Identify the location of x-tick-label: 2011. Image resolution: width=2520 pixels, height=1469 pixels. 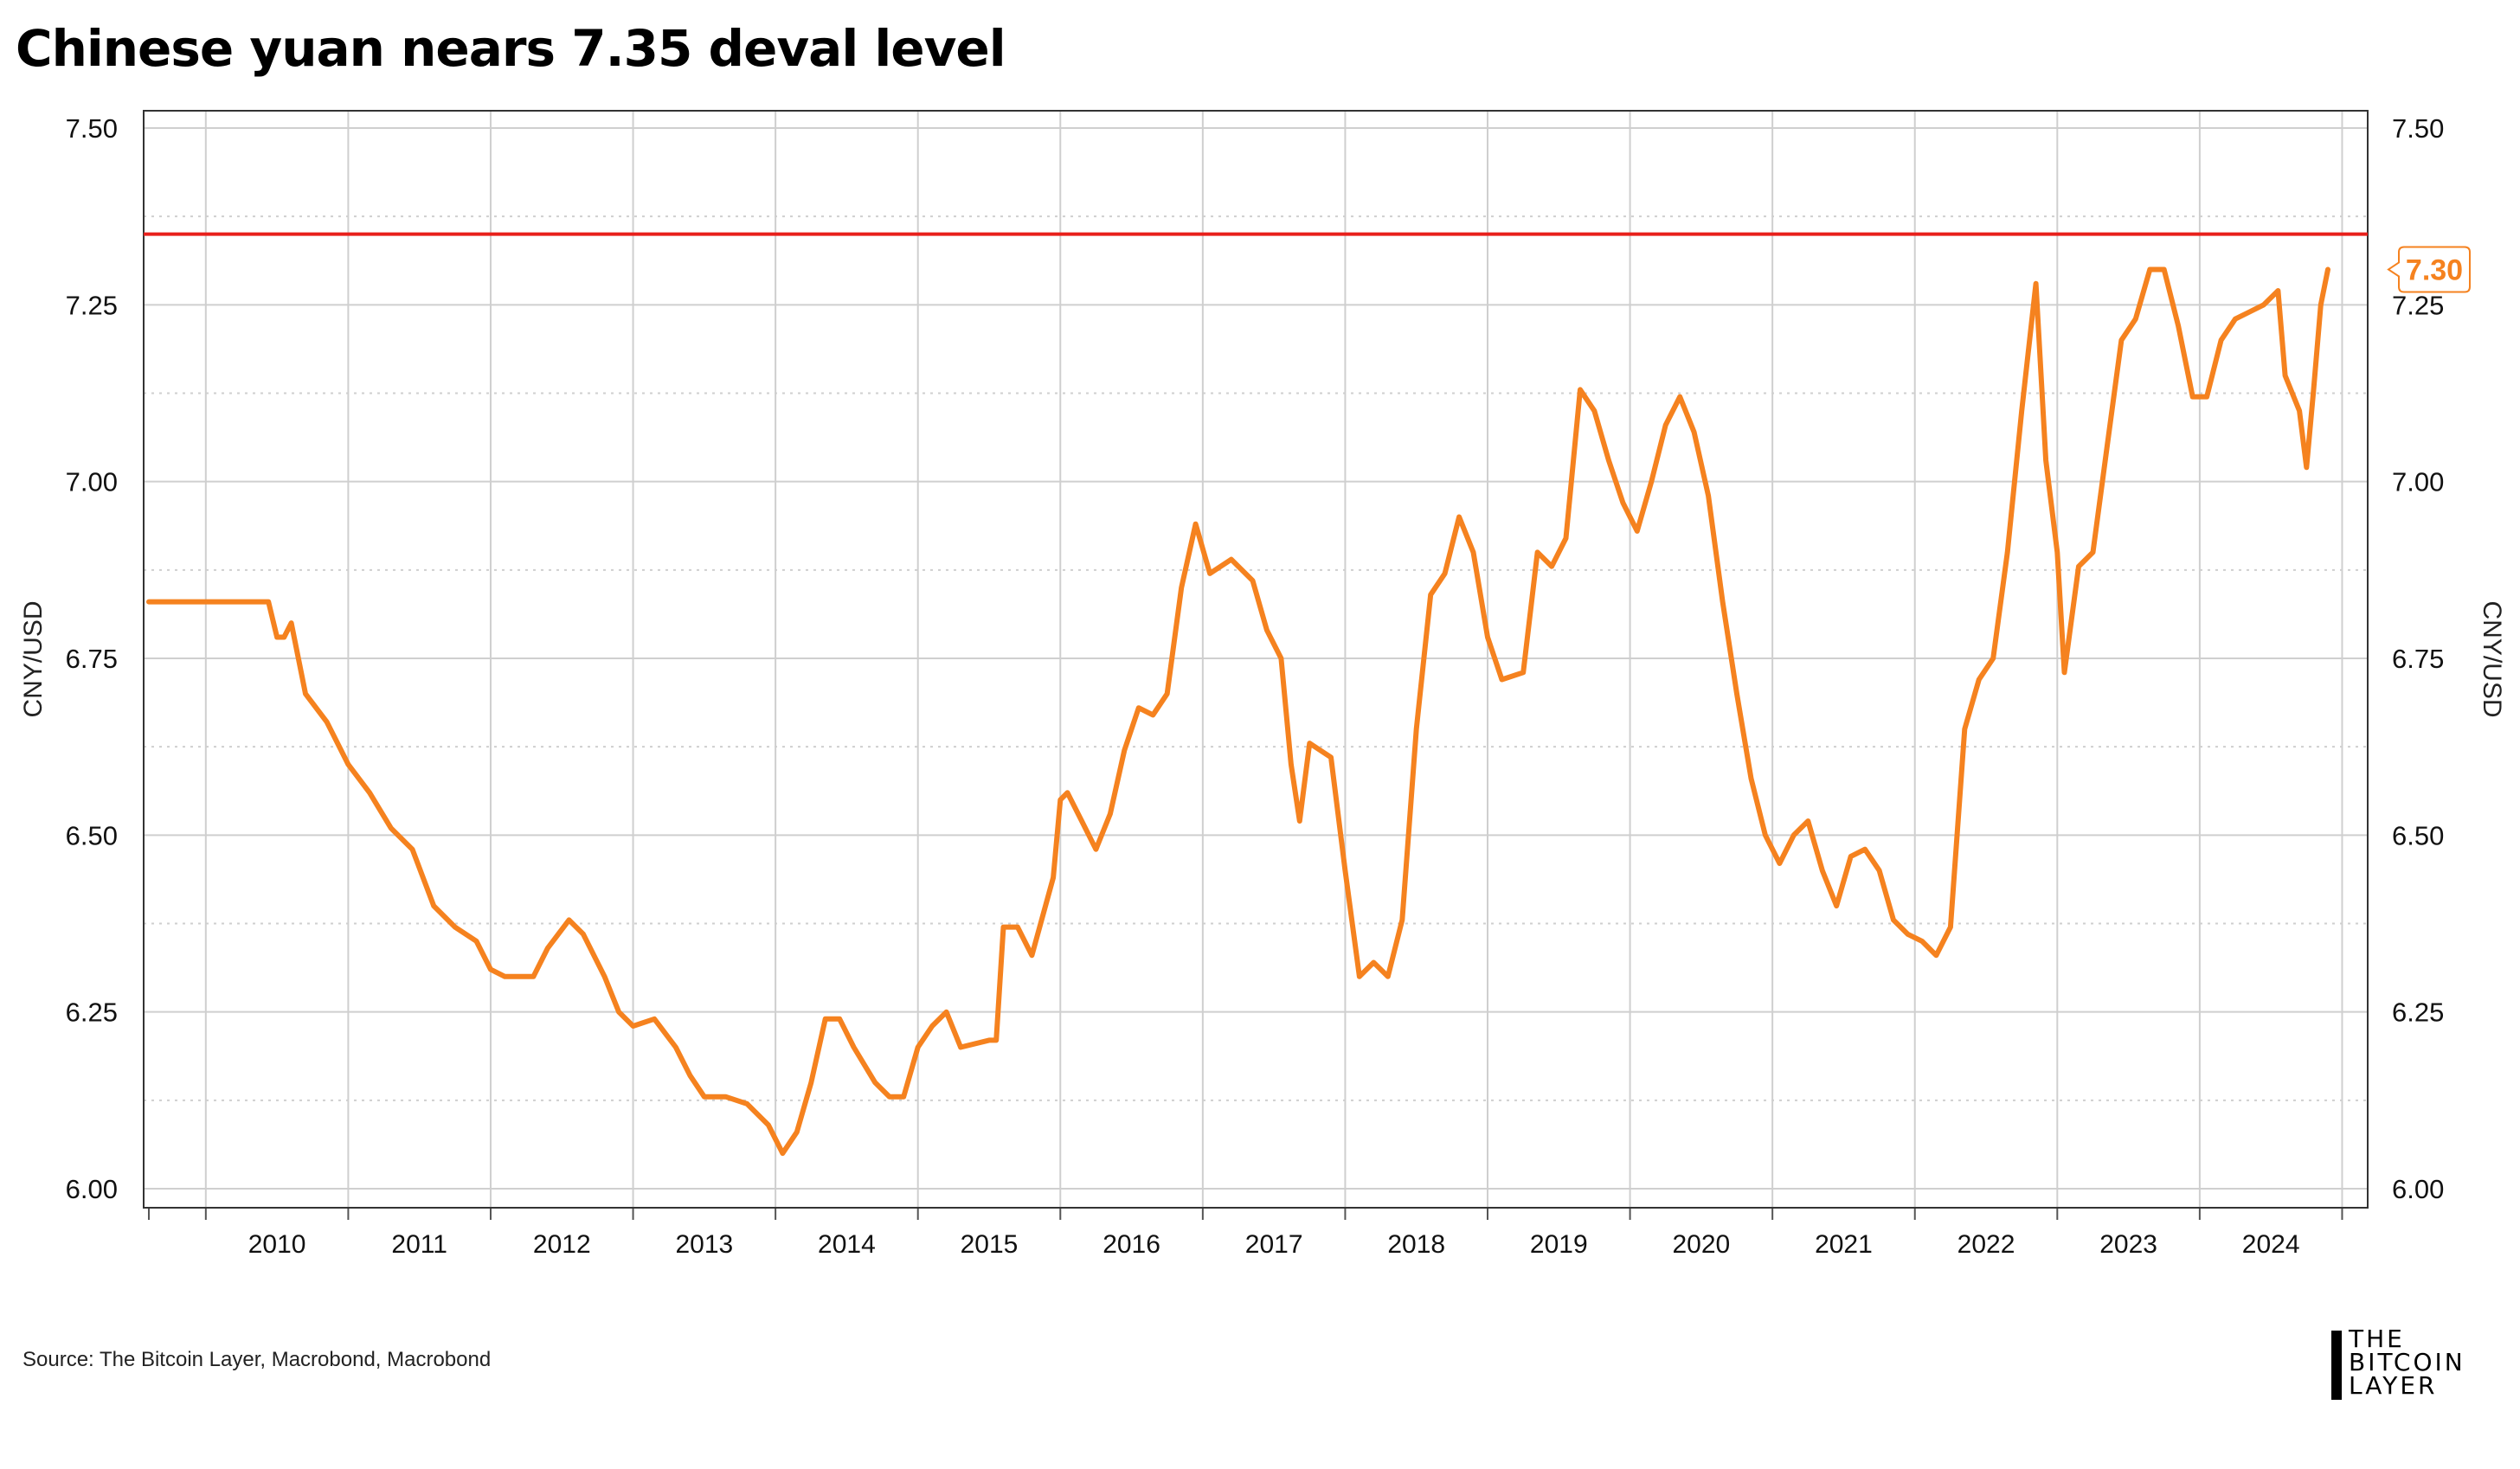
(419, 1244).